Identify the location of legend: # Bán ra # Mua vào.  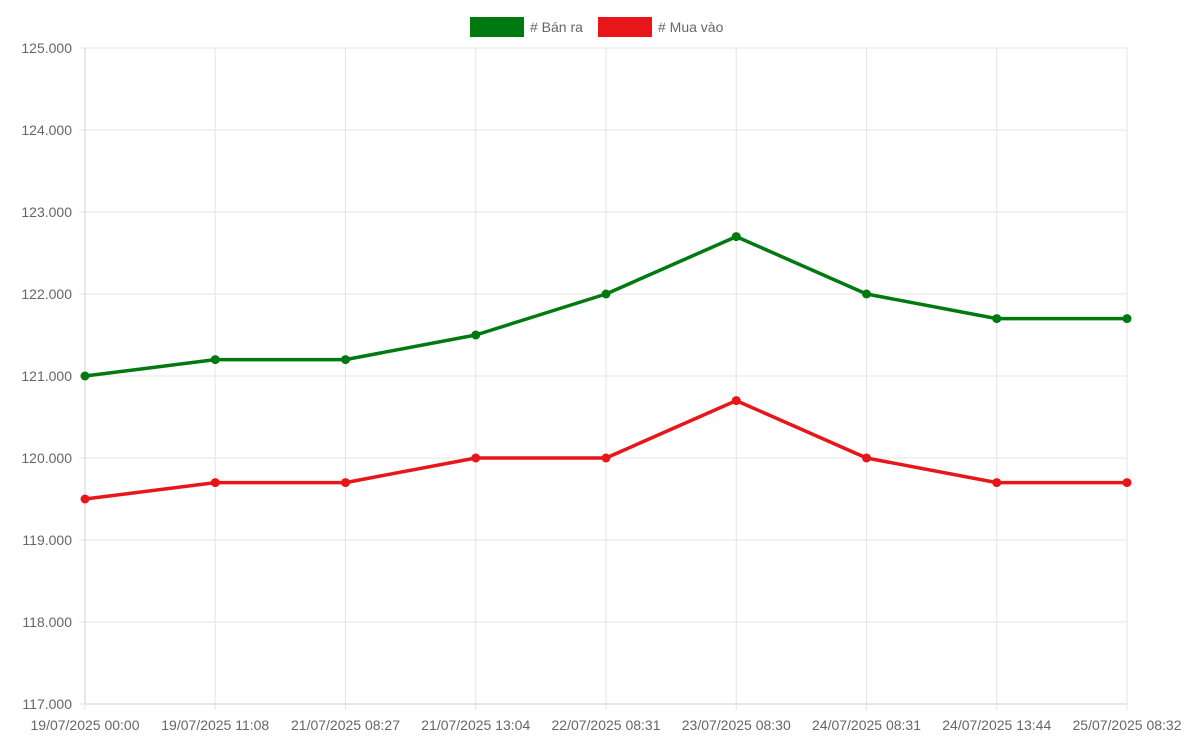
(597, 27).